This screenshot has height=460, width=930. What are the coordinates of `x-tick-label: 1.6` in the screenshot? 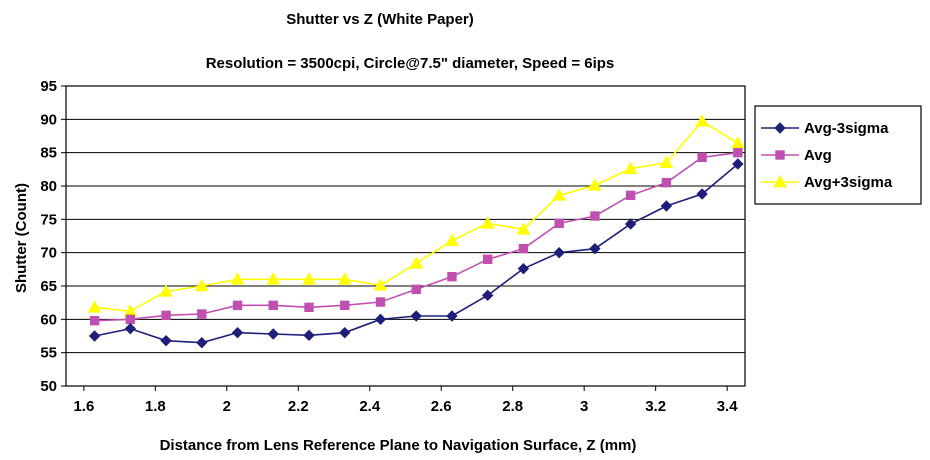 It's located at (83, 406).